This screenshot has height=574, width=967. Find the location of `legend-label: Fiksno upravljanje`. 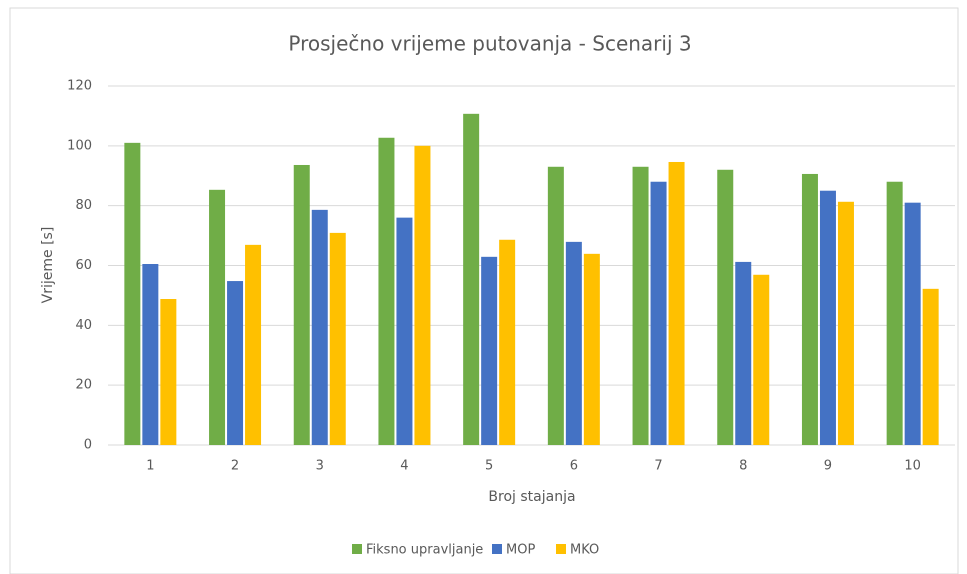

legend-label: Fiksno upravljanje is located at coordinates (424, 550).